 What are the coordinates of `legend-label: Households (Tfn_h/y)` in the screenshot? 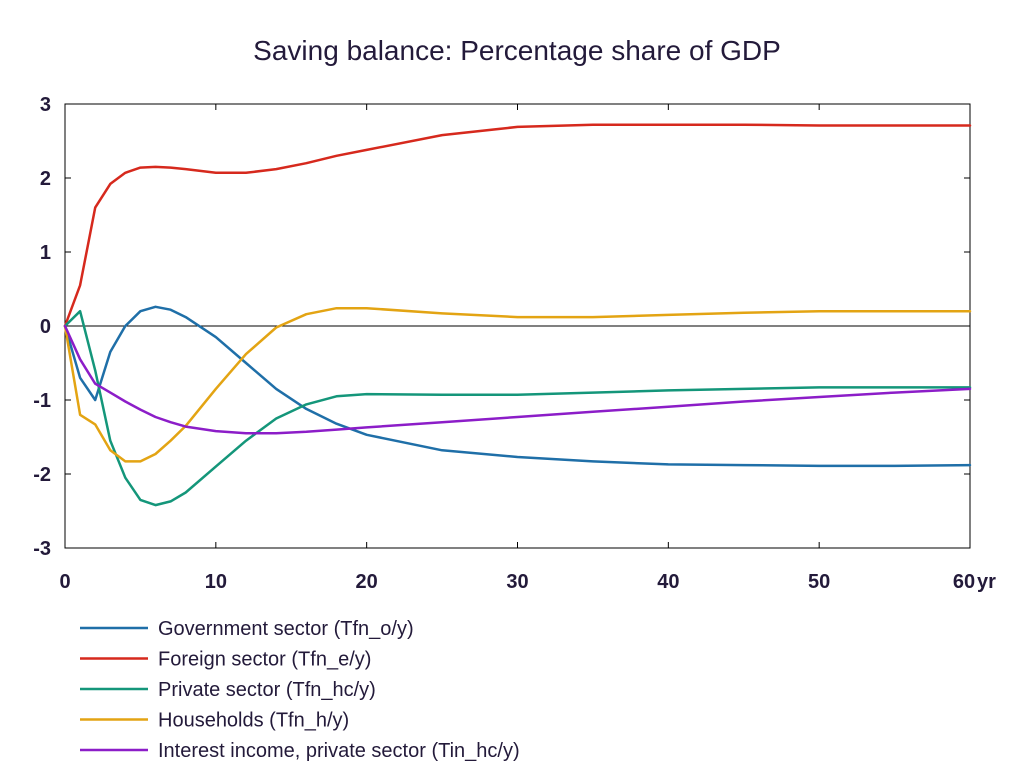 It's located at (253, 721).